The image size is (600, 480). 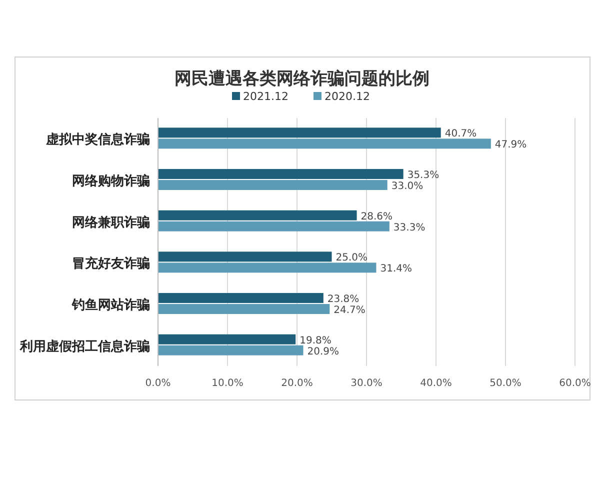 What do you see at coordinates (366, 383) in the screenshot?
I see `x-tick-label: 30.0%` at bounding box center [366, 383].